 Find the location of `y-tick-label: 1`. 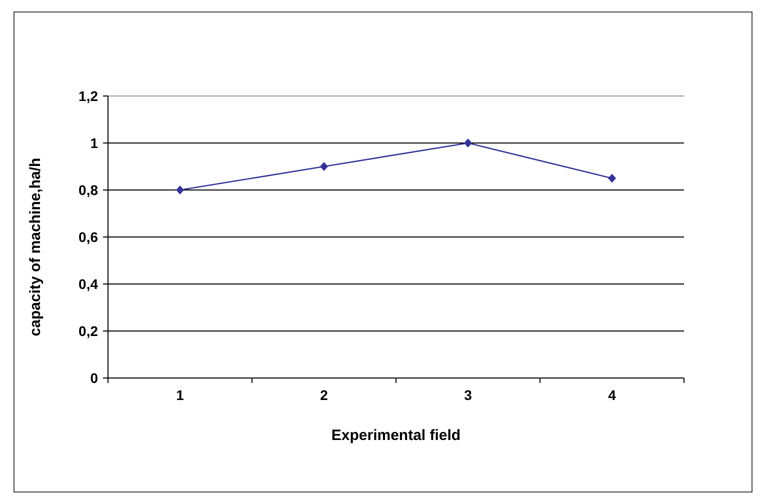

y-tick-label: 1 is located at coordinates (94, 142).